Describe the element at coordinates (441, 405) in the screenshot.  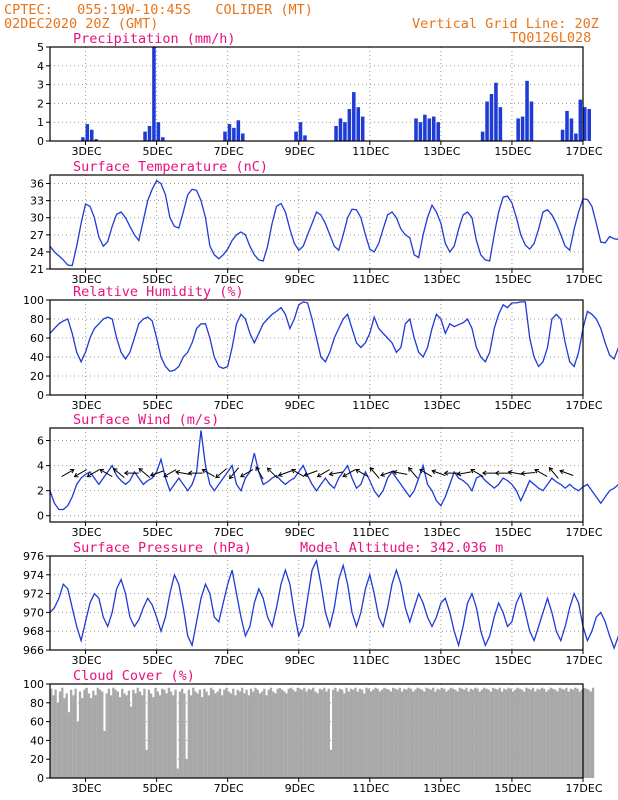
I see `rh-xtick-label: 13DEC` at that location.